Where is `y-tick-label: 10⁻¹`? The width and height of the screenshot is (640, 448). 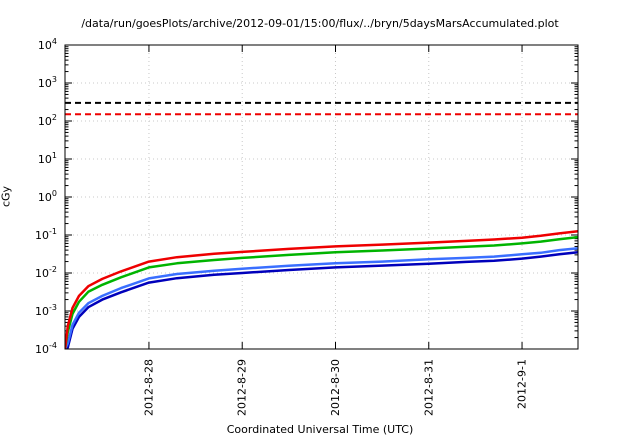
y-tick-label: 10⁻¹ is located at coordinates (46, 234).